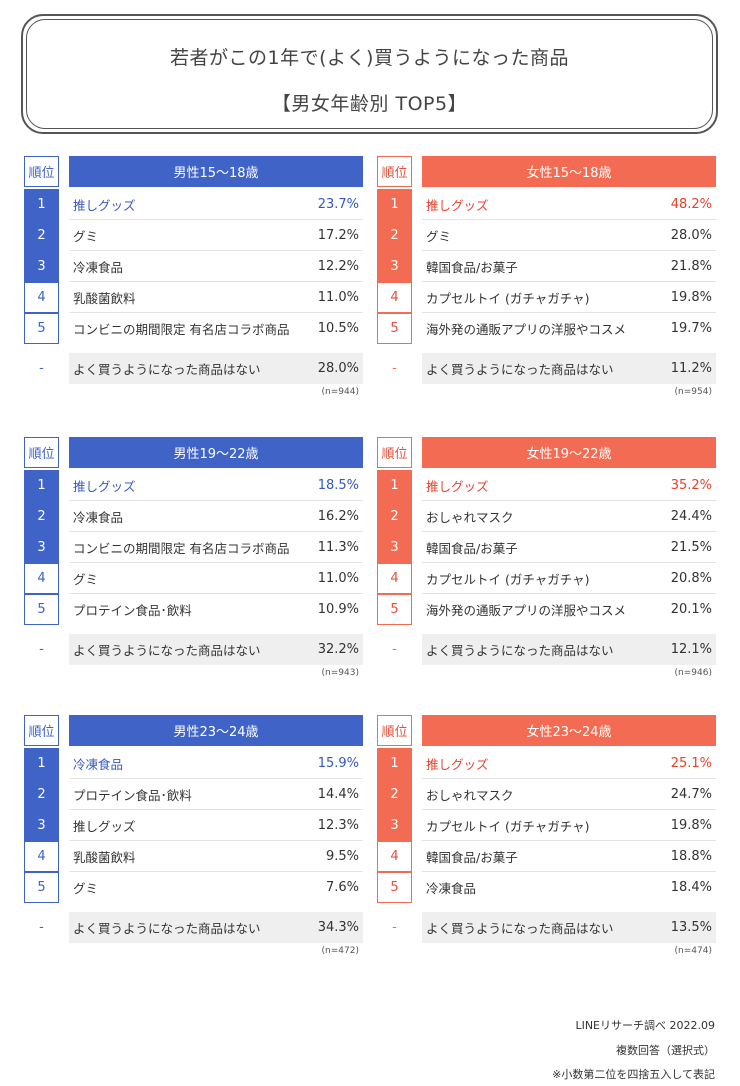 This screenshot has height=1086, width=740. What do you see at coordinates (193, 516) in the screenshot?
I see `ranking-row: 2 冷凍食品 16.2%` at bounding box center [193, 516].